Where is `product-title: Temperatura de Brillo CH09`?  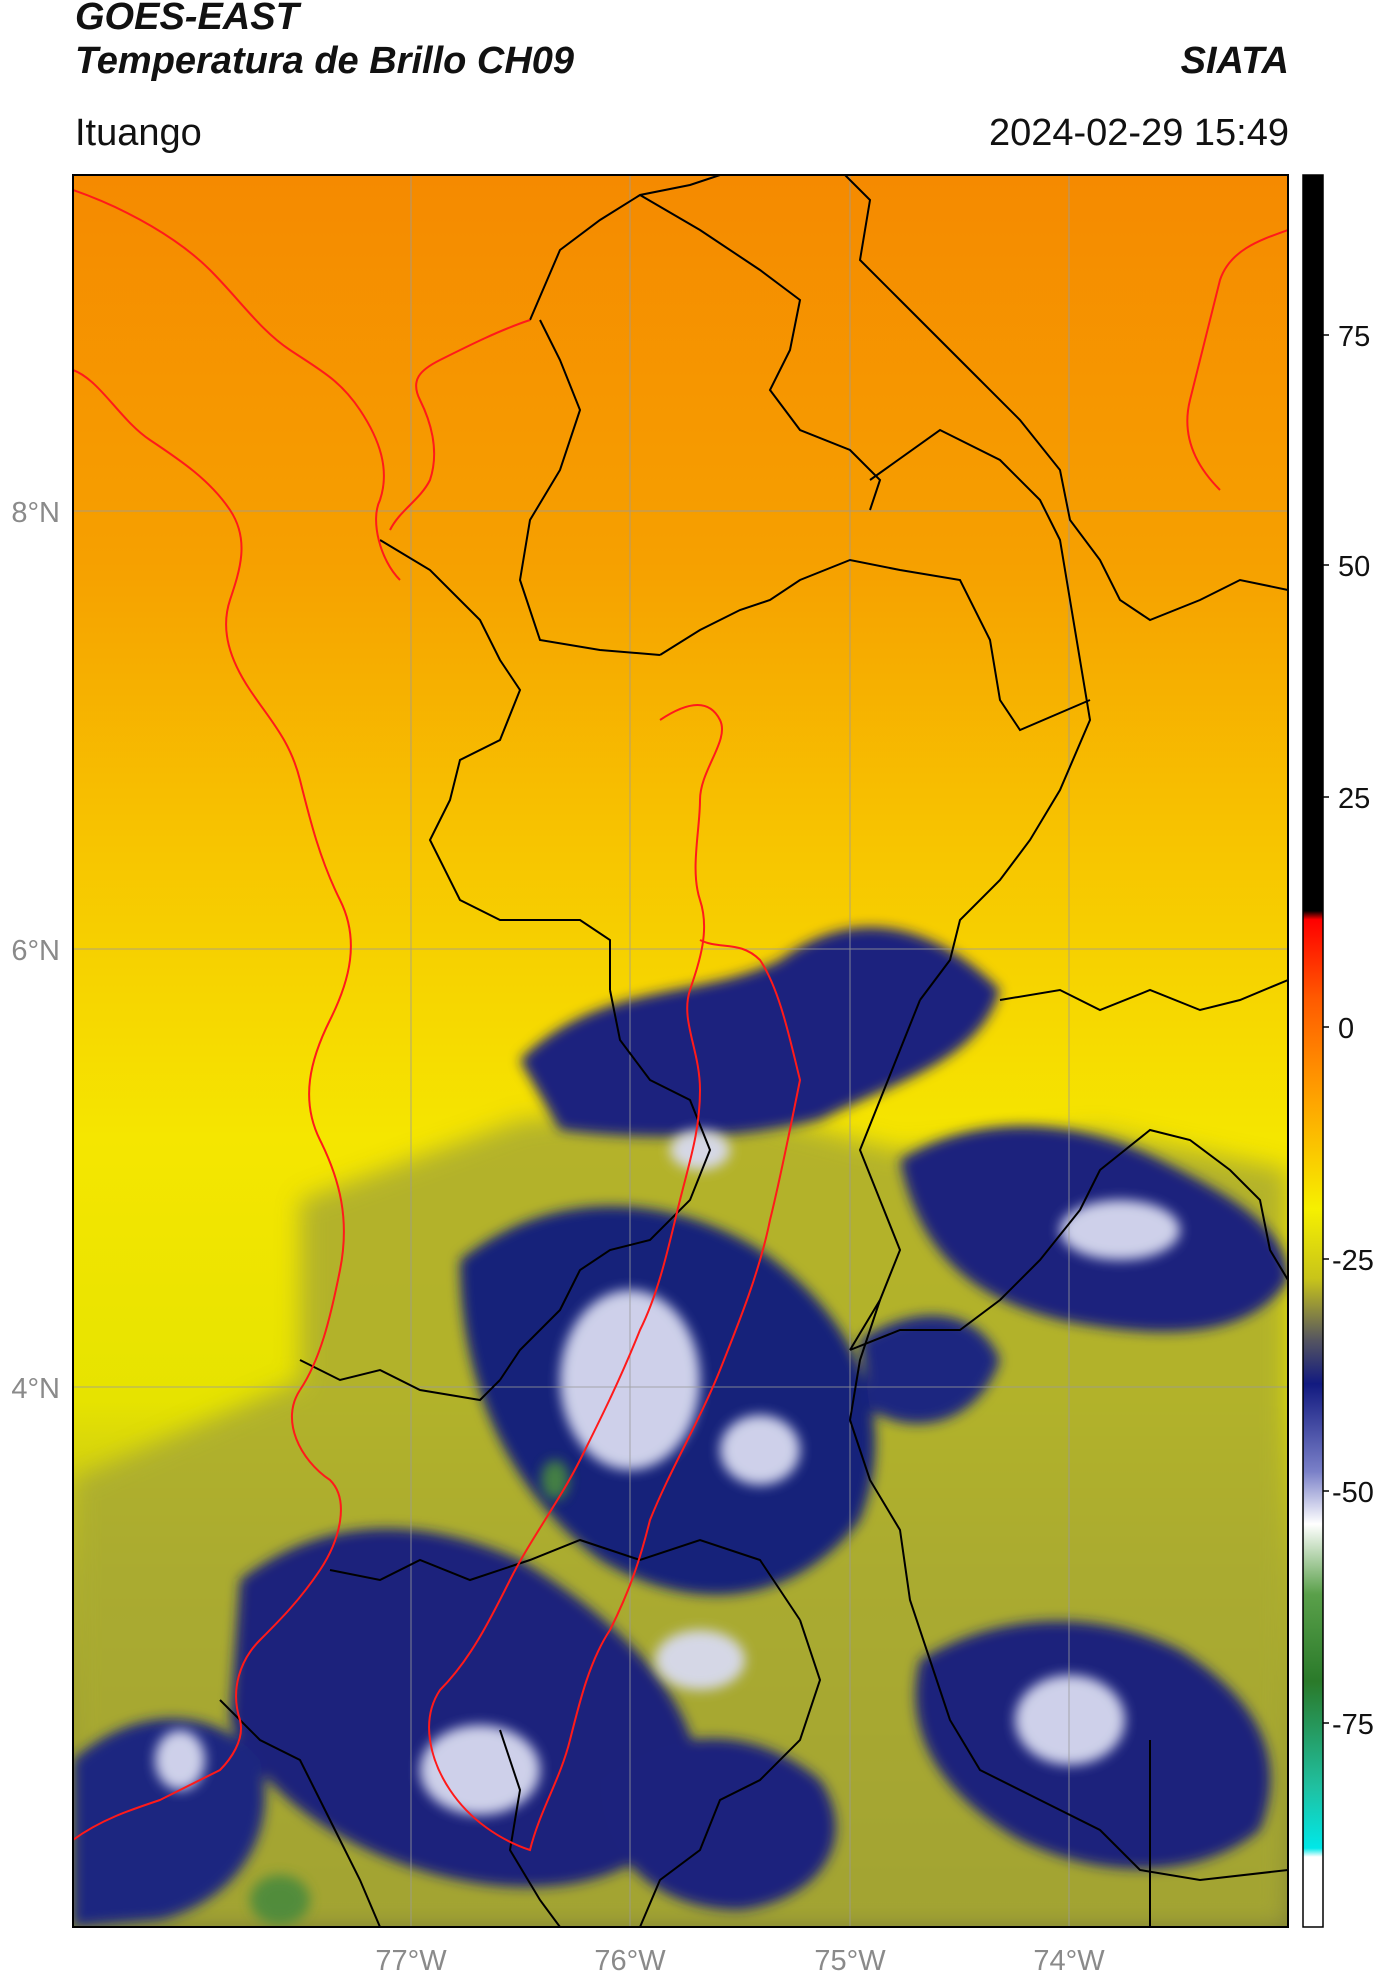
product-title: Temperatura de Brillo CH09 is located at coordinates (325, 61).